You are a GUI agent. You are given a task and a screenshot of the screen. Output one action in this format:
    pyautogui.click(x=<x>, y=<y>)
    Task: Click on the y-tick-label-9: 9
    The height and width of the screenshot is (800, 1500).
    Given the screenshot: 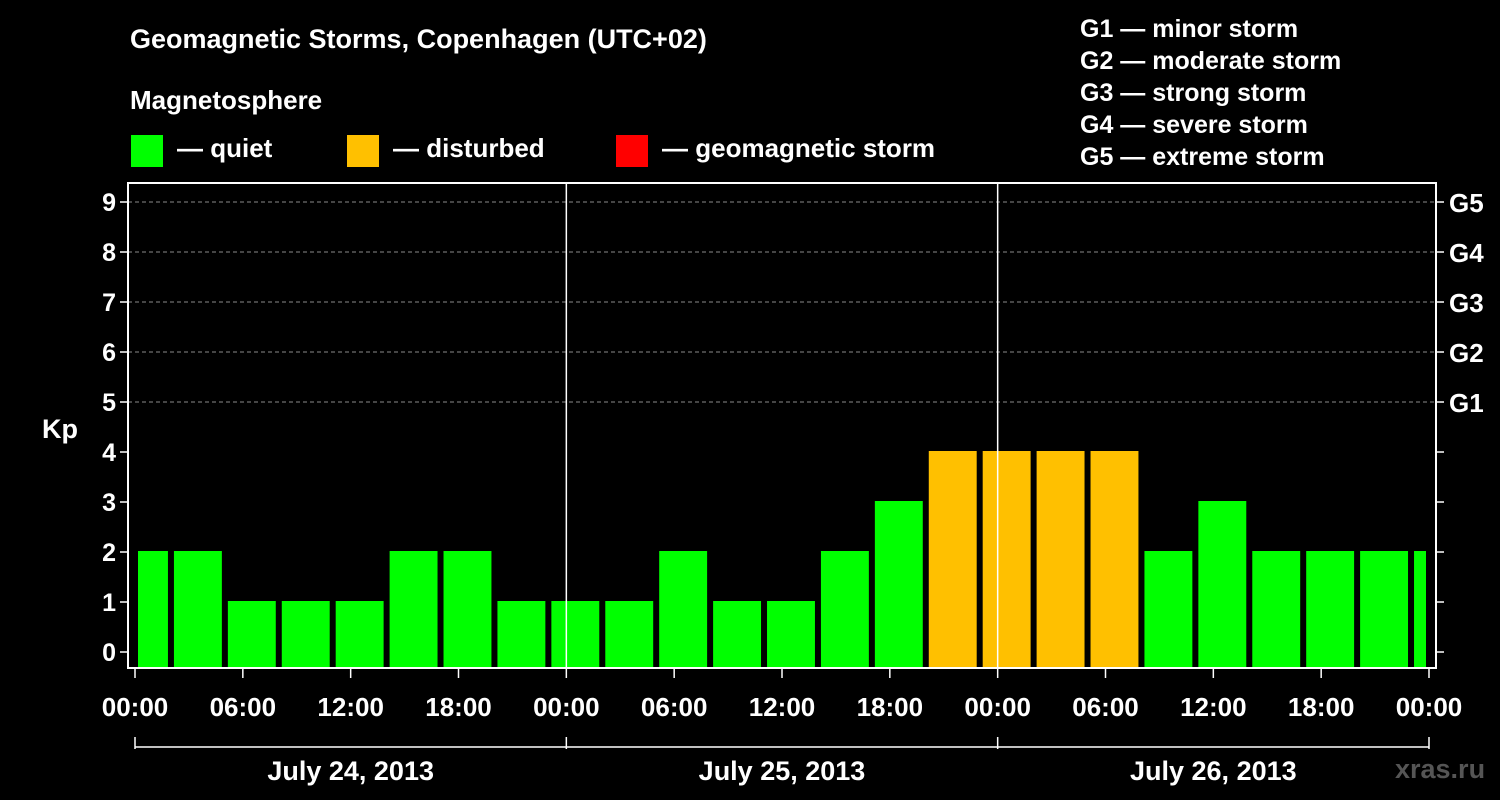 What is the action you would take?
    pyautogui.click(x=109, y=203)
    